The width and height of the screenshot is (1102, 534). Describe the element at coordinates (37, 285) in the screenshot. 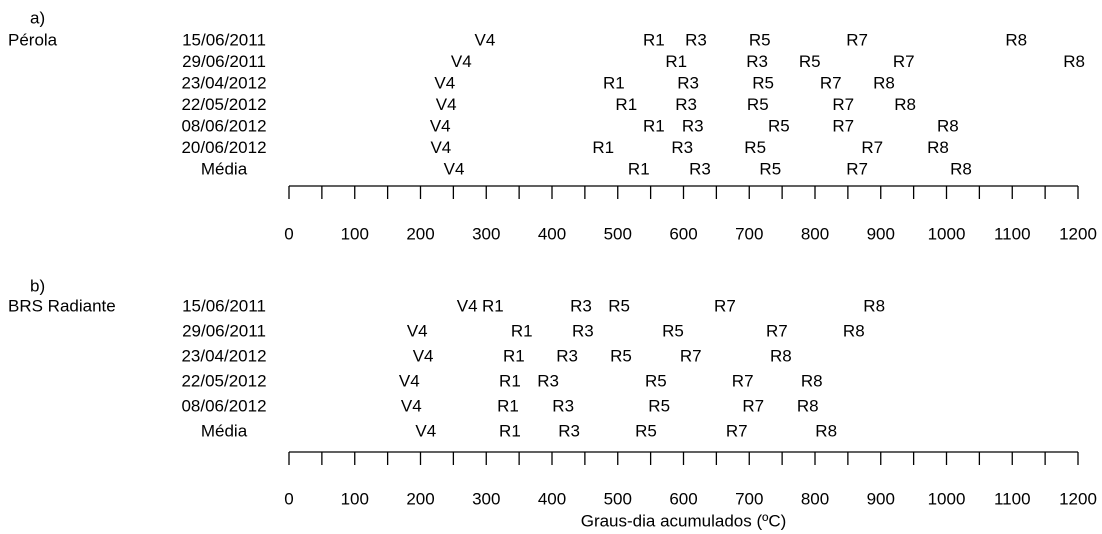

I see `panel-label: b)` at that location.